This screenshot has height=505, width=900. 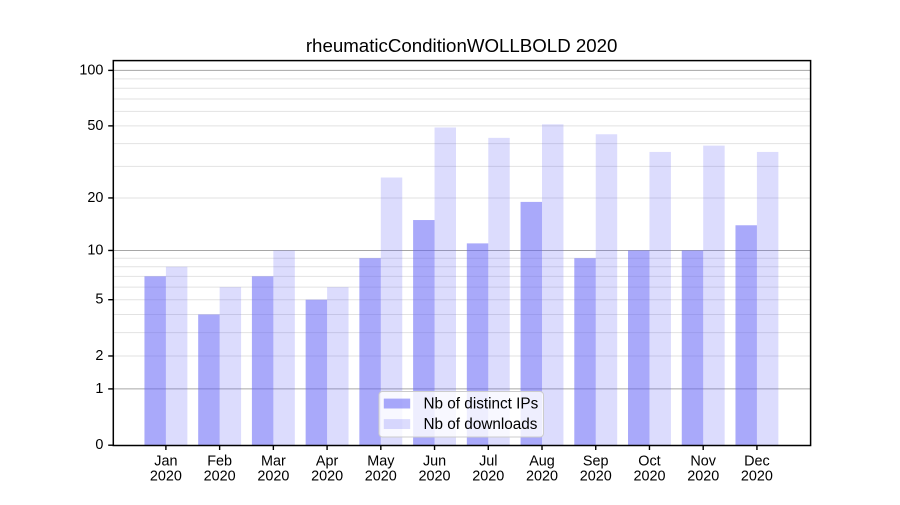 What do you see at coordinates (481, 403) in the screenshot?
I see `svg-text: Nb of distinct IPs` at bounding box center [481, 403].